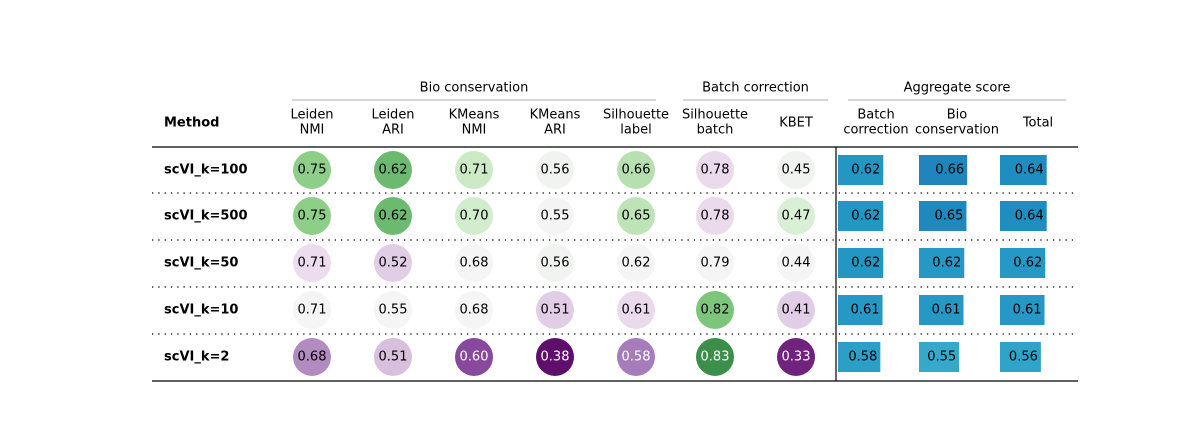 Image resolution: width=1200 pixels, height=432 pixels. I want to click on method-label: scVI_k=10, so click(201, 310).